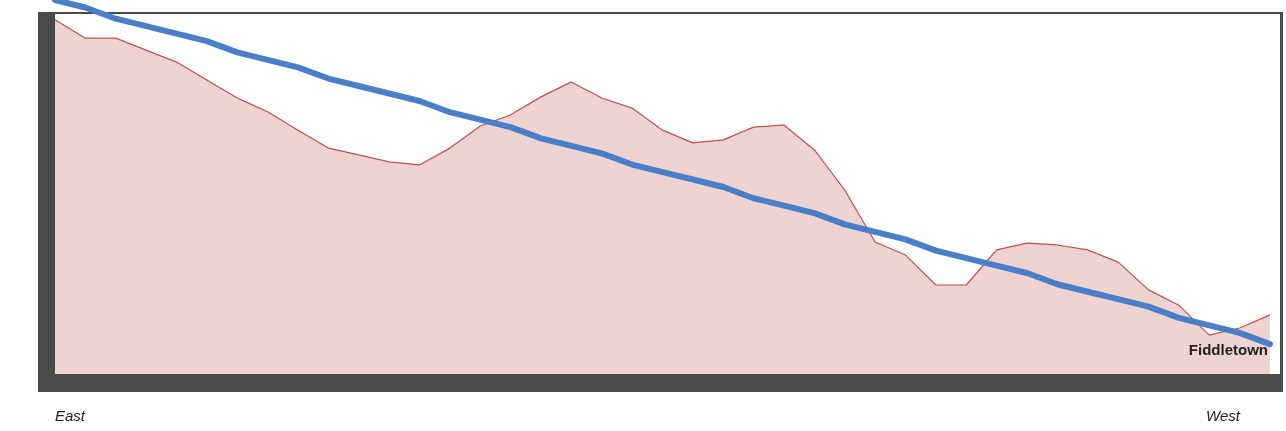 This screenshot has height=431, width=1286. Describe the element at coordinates (1228, 349) in the screenshot. I see `annotation: Fiddletown` at that location.